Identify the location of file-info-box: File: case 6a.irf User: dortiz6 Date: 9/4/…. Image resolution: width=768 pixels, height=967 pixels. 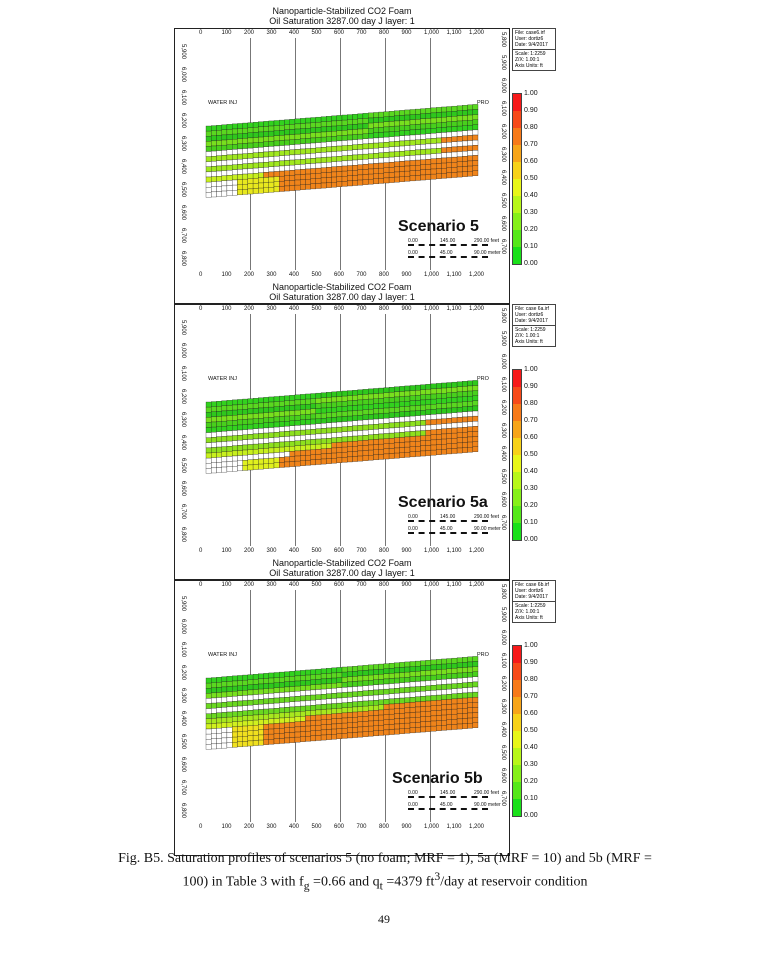
(534, 325).